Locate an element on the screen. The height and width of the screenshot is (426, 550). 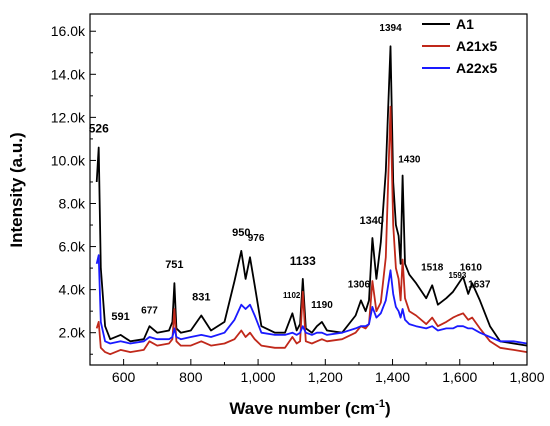
y-tick-label: 14.0k is located at coordinates (68, 74).